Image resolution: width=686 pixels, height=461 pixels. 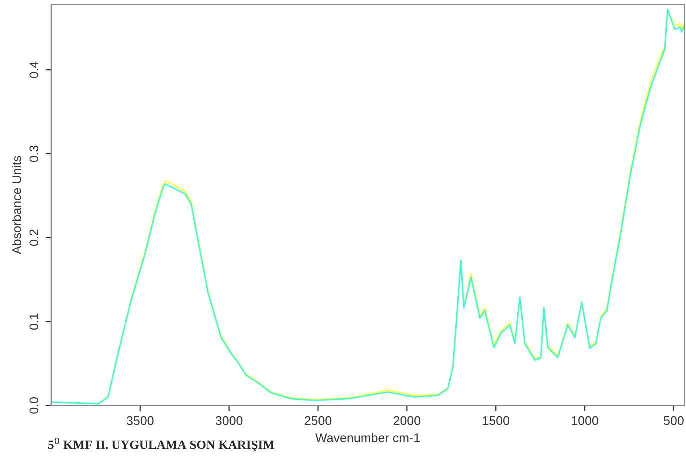 I want to click on y-tick-label: 0.1, so click(x=34, y=322).